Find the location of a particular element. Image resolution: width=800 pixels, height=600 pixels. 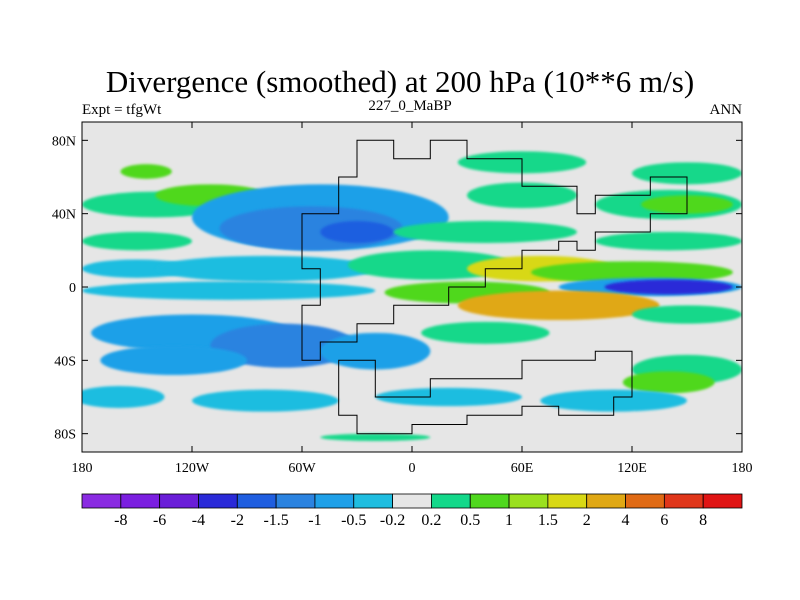

colorbar-label-7: -0.2 is located at coordinates (392, 520).